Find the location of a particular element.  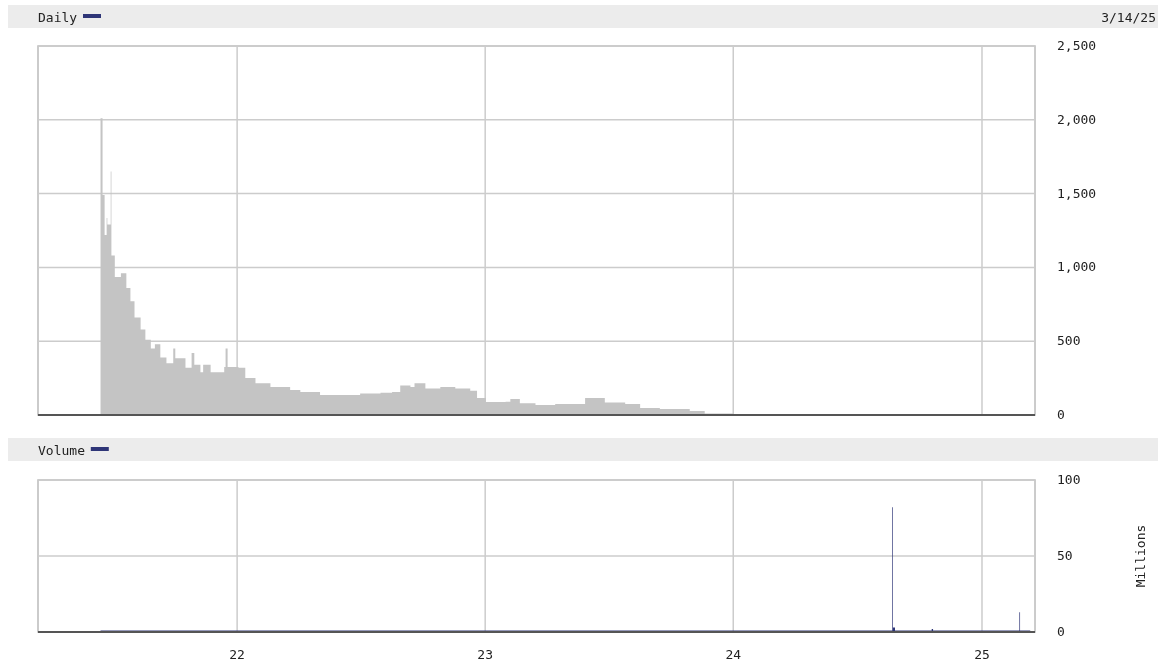

y-tick-label: 500 is located at coordinates (1069, 341).